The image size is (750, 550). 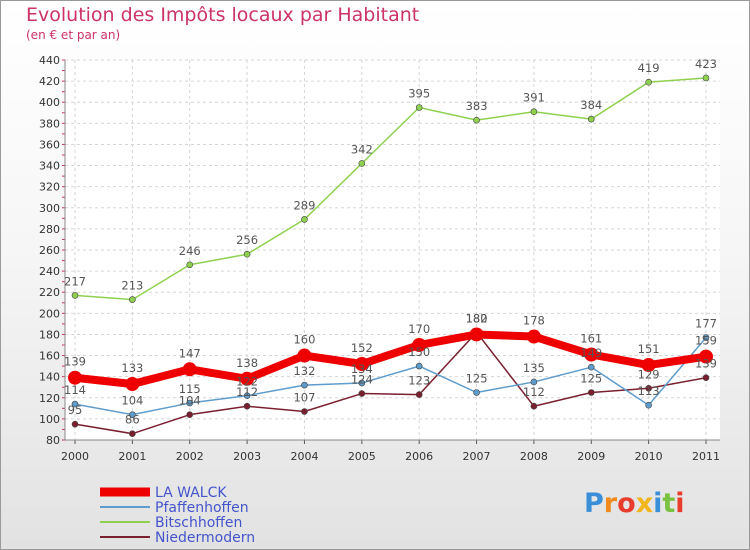 What do you see at coordinates (477, 379) in the screenshot?
I see `data-label-pfaffenhoffen: 125` at bounding box center [477, 379].